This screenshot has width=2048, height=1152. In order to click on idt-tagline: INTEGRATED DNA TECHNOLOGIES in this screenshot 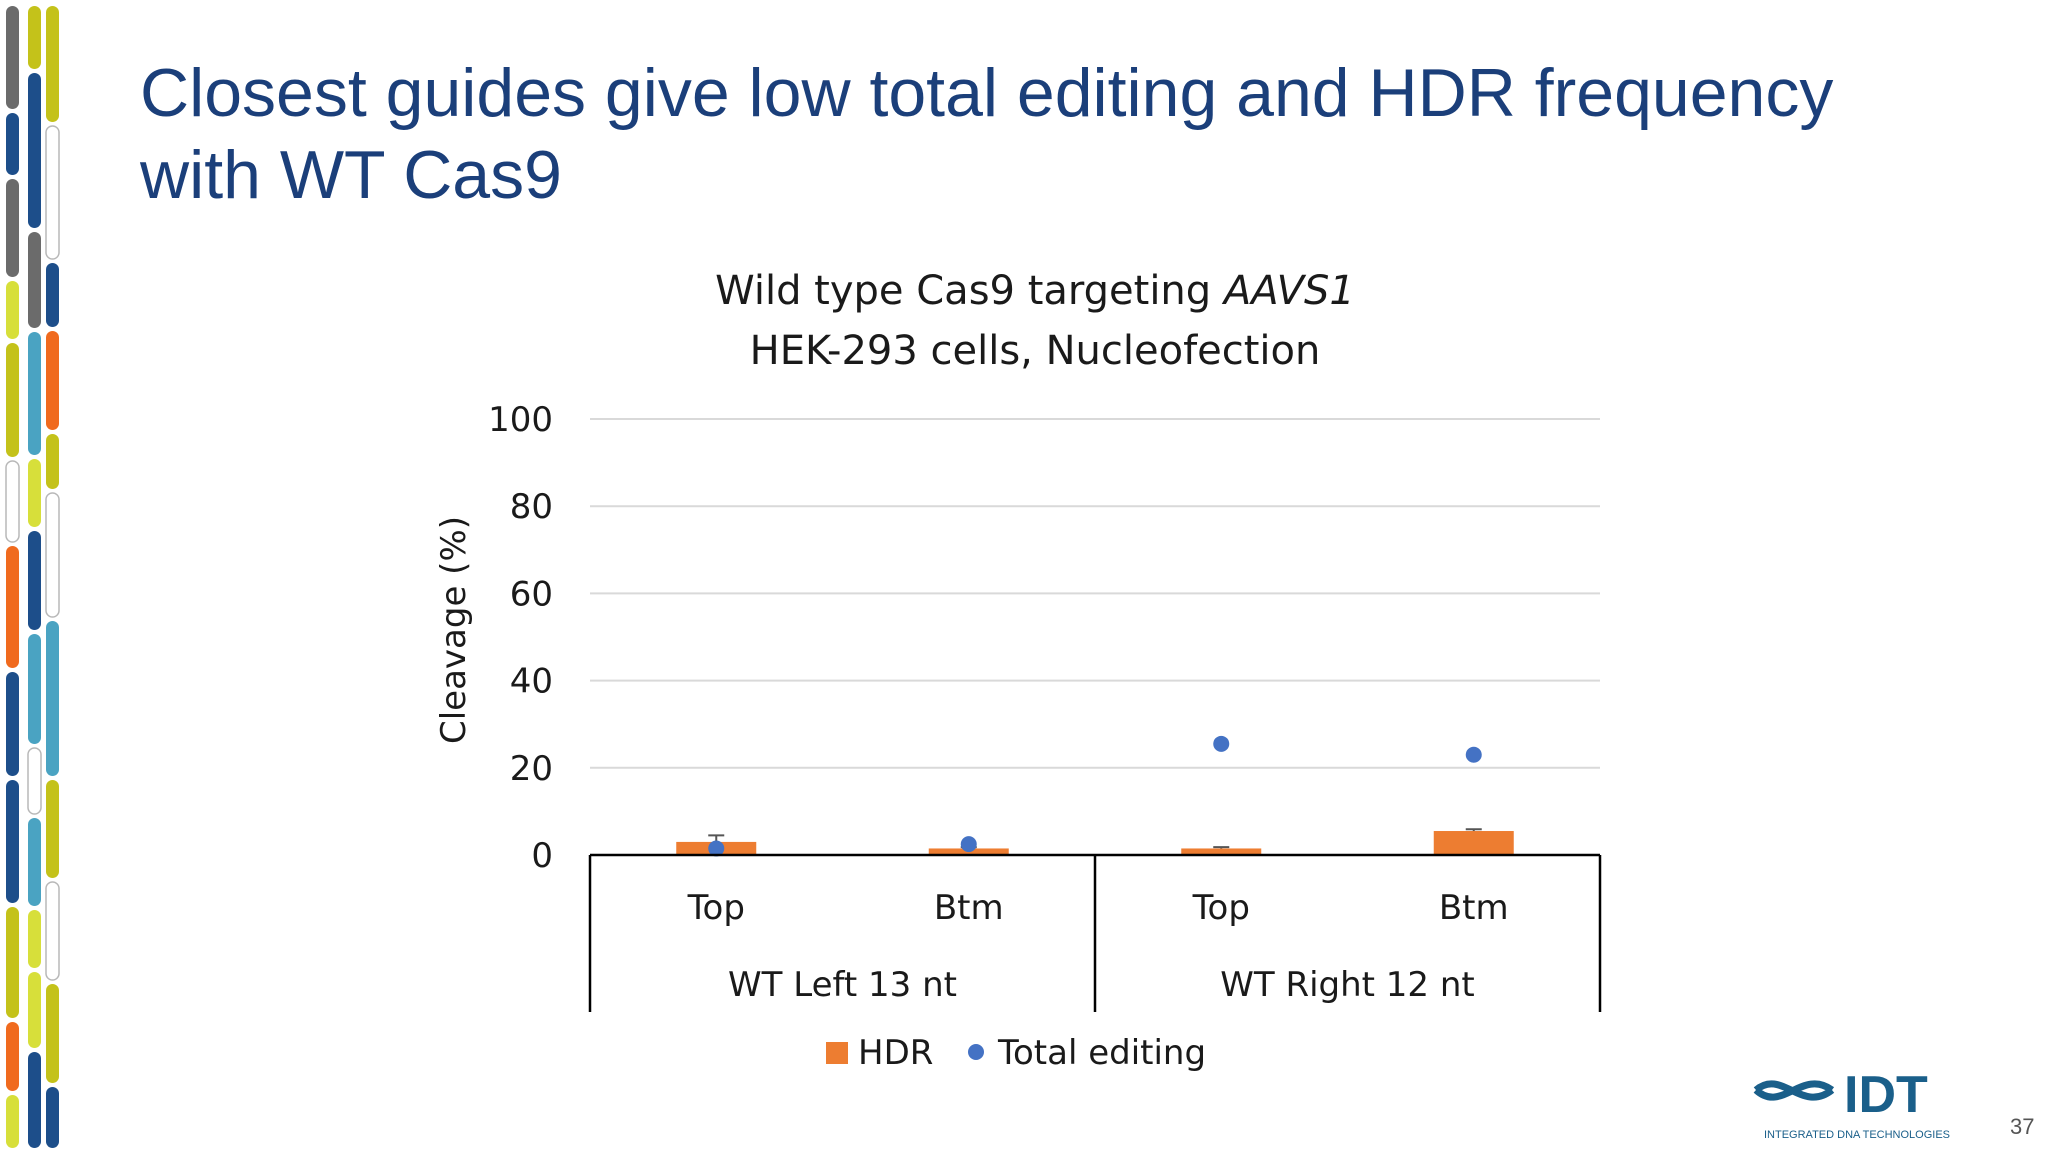, I will do `click(1857, 1135)`.